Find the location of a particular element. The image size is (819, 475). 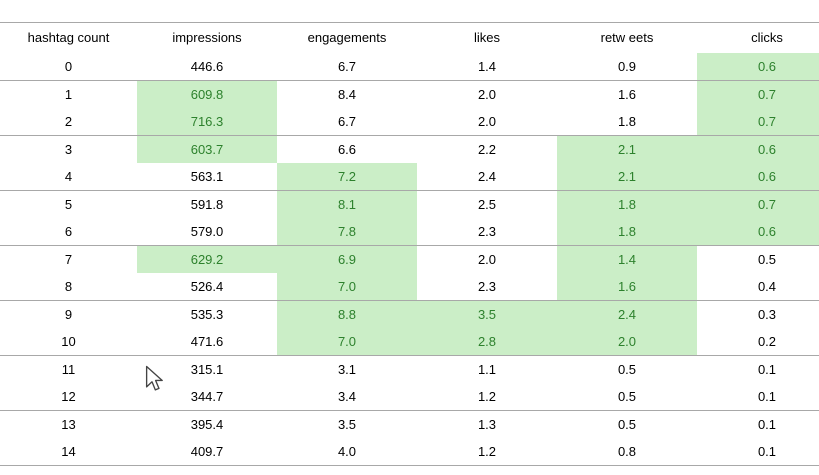

cell-hashtag-count-row-4: 4 is located at coordinates (68, 176).